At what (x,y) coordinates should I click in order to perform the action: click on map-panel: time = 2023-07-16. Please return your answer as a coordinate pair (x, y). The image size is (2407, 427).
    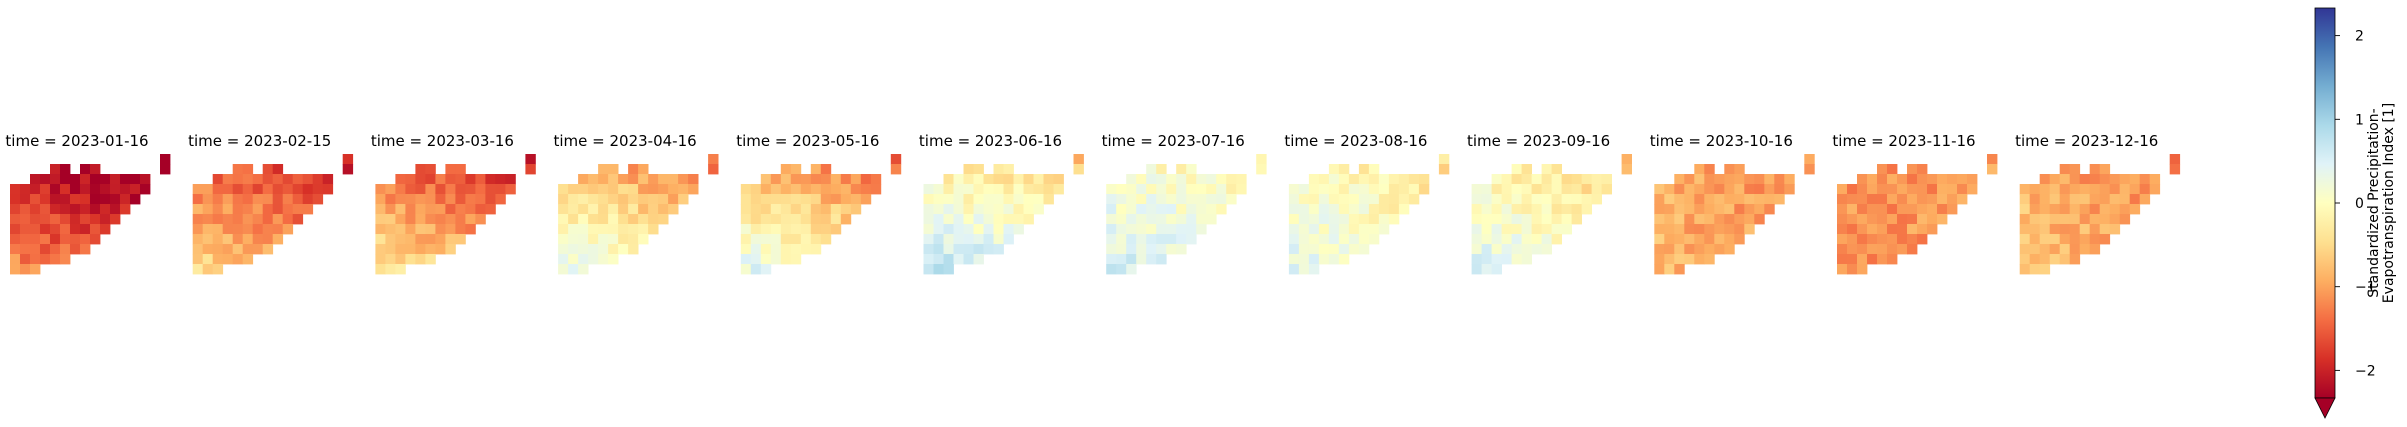
    Looking at the image, I should click on (1184, 203).